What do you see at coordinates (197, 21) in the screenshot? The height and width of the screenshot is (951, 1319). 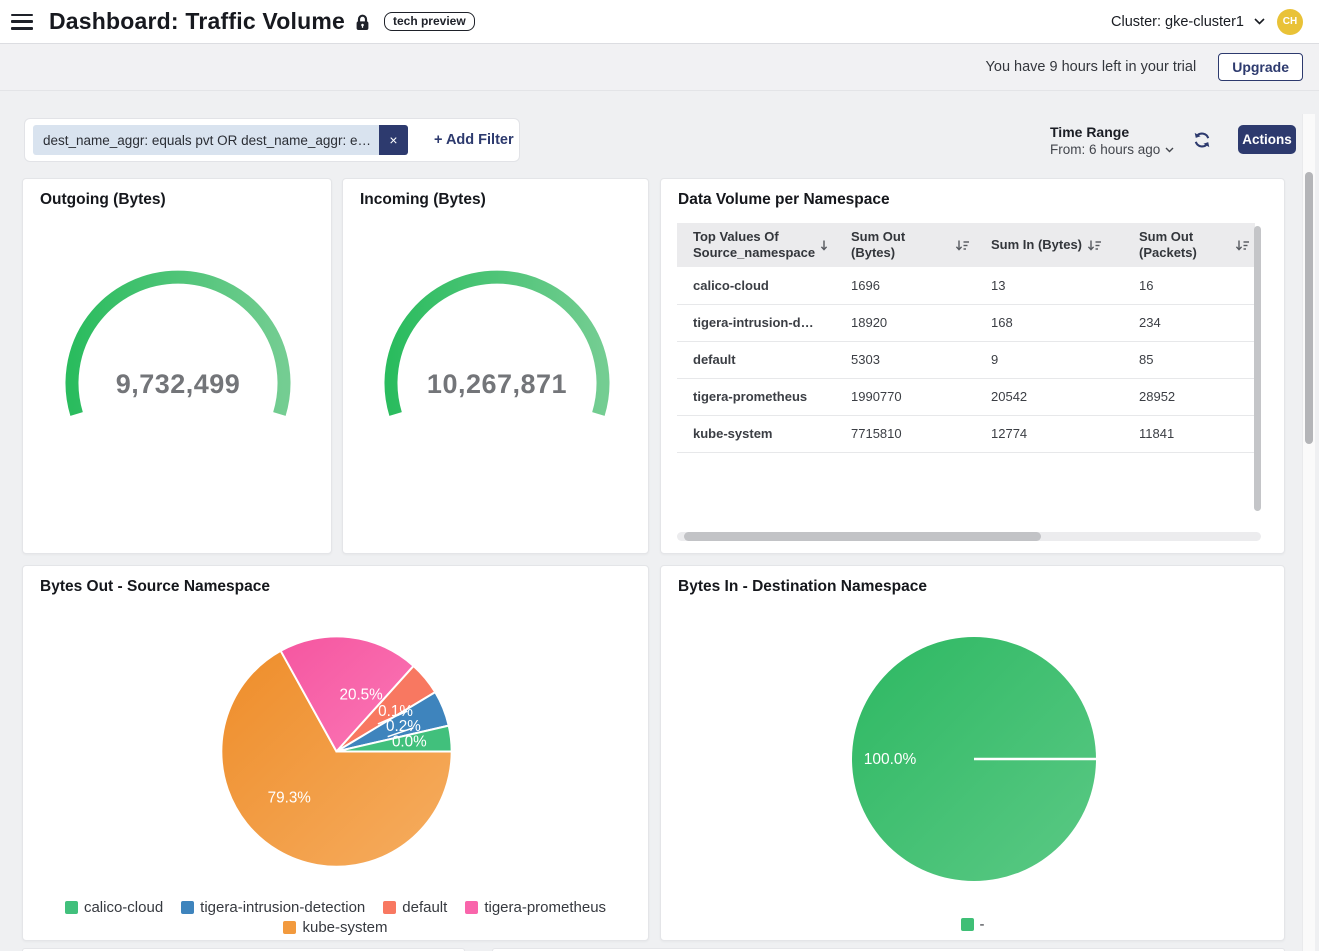 I see `page-title: Dashboard: Traffic Volume` at bounding box center [197, 21].